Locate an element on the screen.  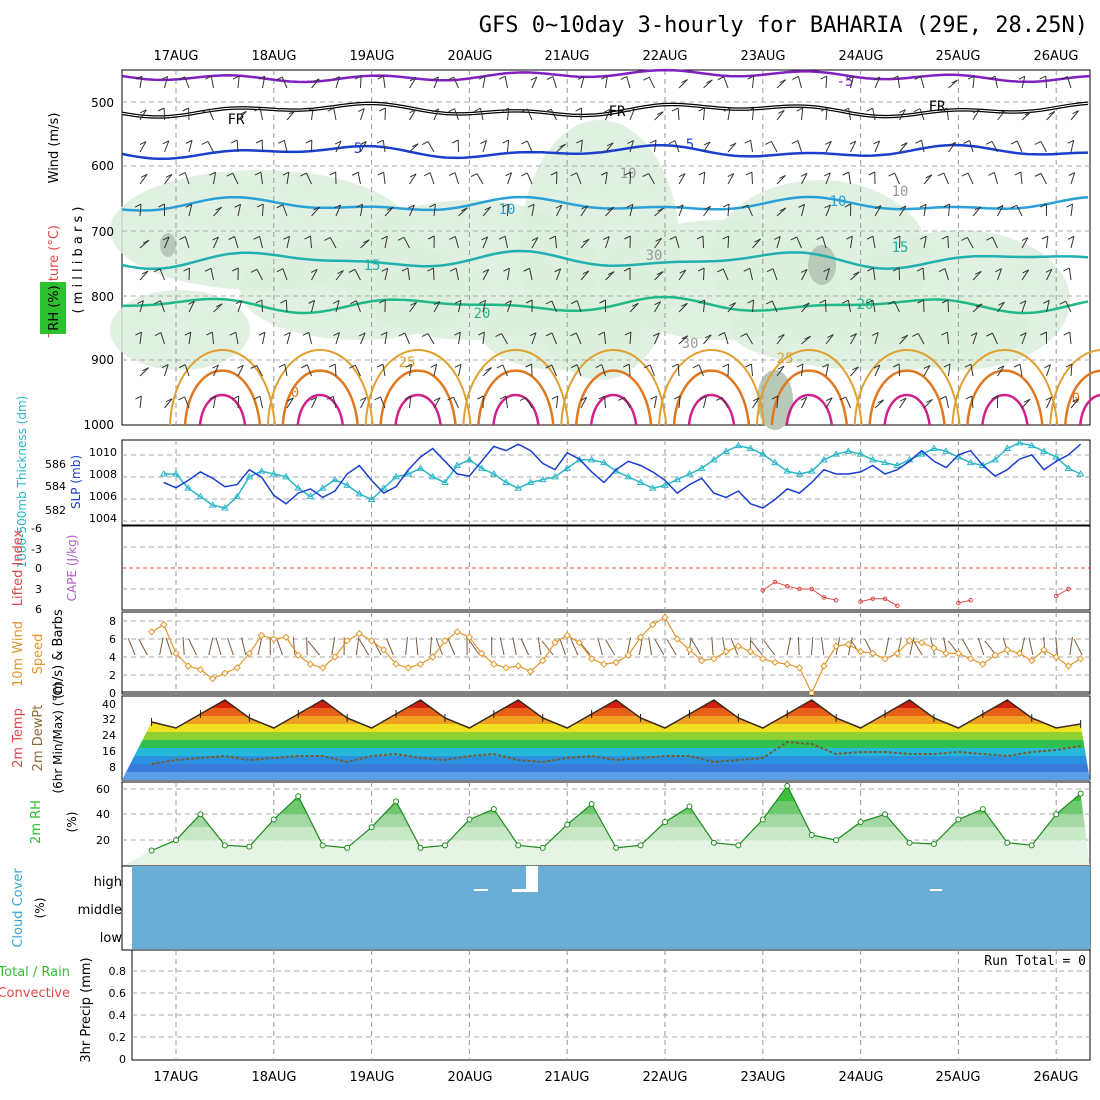
contour-25-loop is located at coordinates (516, 387).